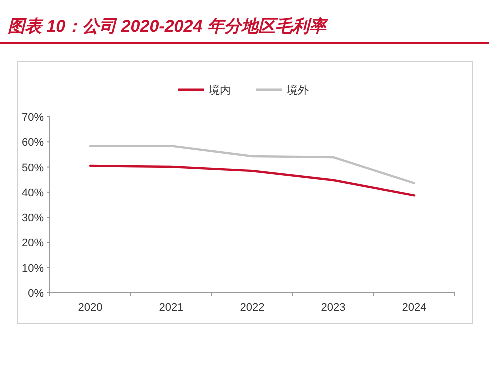 The image size is (489, 387). What do you see at coordinates (33, 218) in the screenshot?
I see `y-tick-label: 30%` at bounding box center [33, 218].